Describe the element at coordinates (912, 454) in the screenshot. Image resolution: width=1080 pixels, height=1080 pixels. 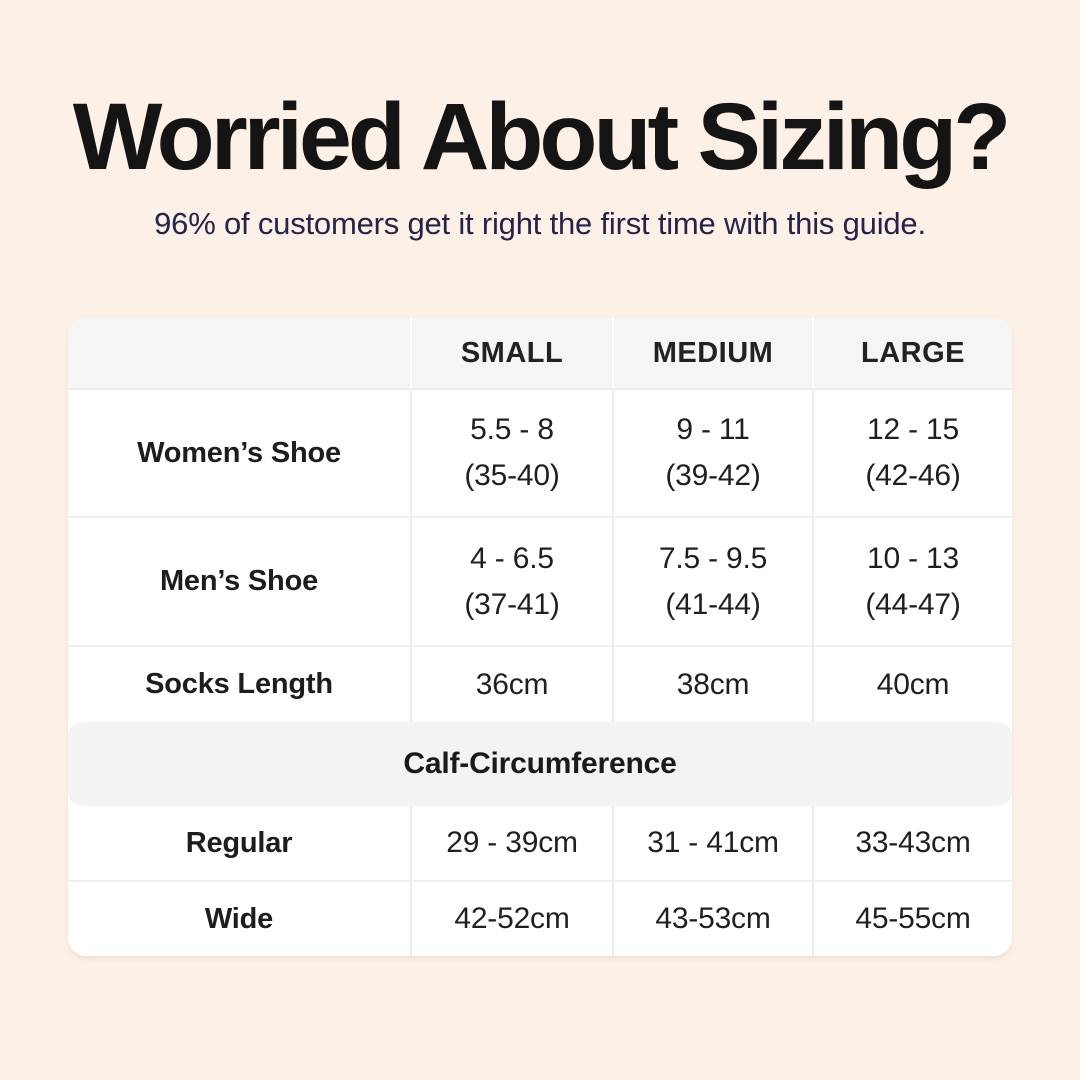
I see `cell-womens-large: 12 - 15 (42-46)` at that location.